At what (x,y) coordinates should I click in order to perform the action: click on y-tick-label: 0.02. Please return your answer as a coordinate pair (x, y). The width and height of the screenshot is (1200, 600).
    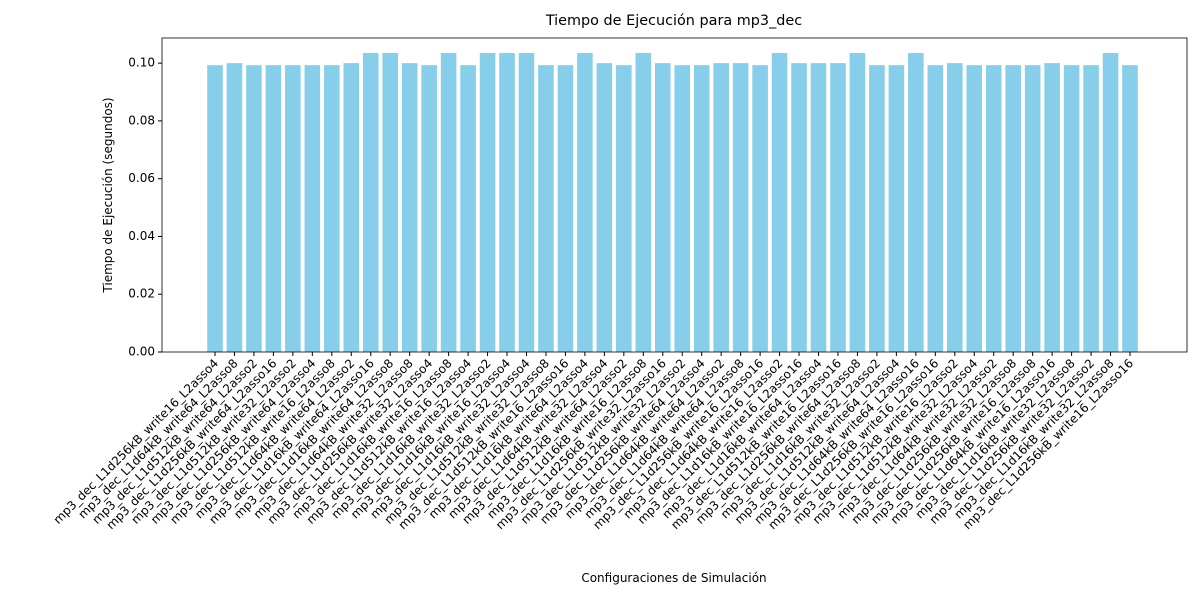
    Looking at the image, I should click on (141, 294).